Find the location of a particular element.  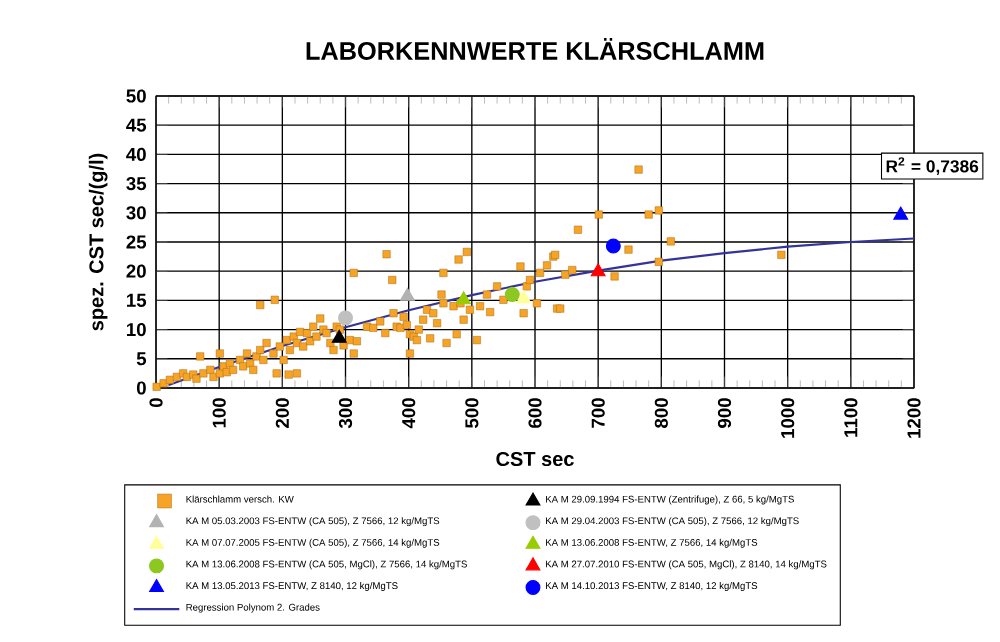

y-tick-label: 40 is located at coordinates (136, 154).